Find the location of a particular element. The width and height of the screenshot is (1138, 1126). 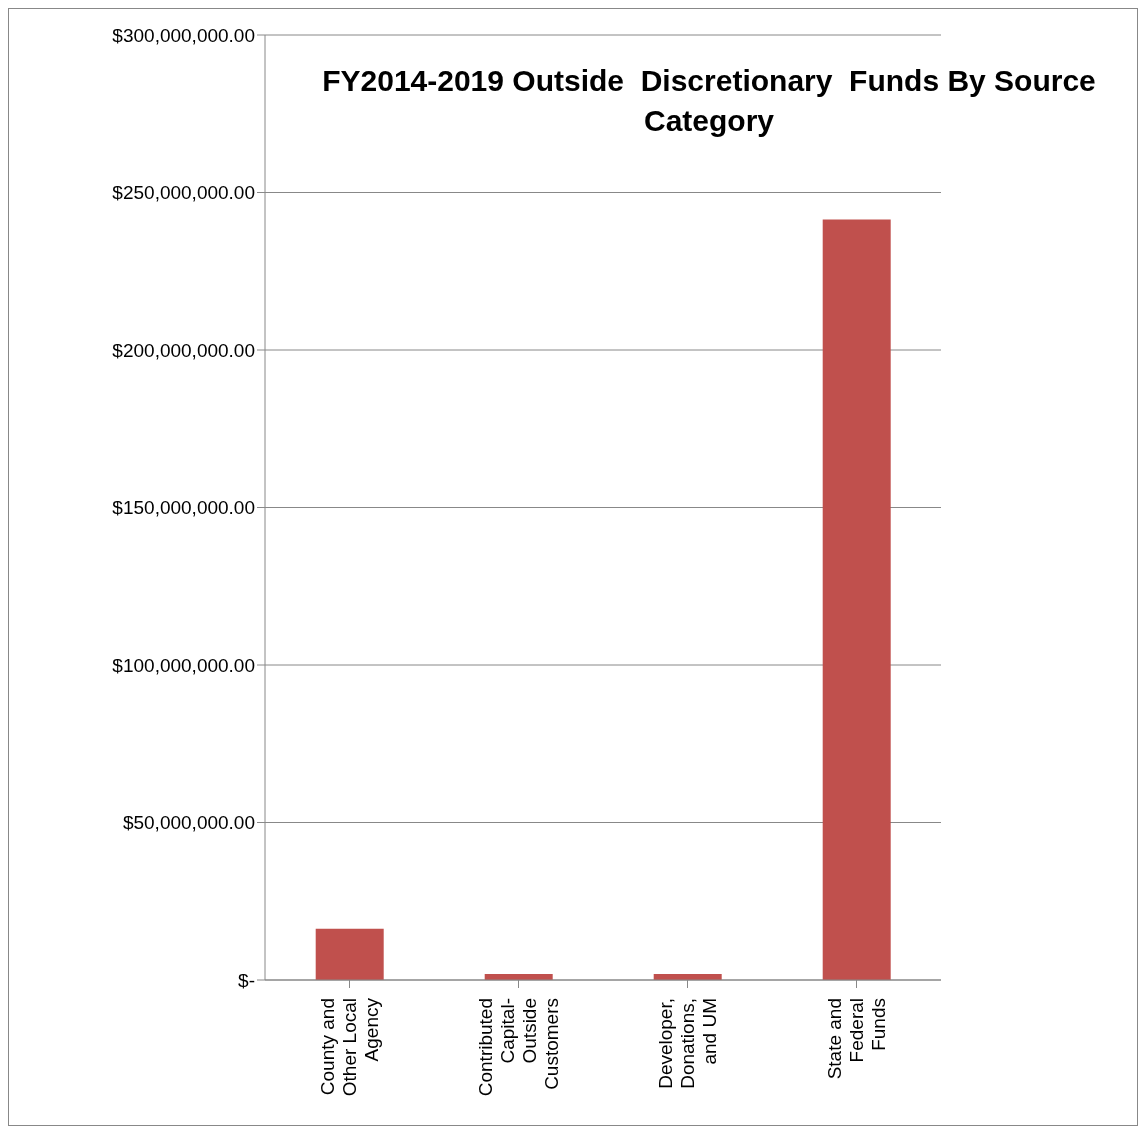

y-tick-label: $300,000,000.00 is located at coordinates (183, 35).